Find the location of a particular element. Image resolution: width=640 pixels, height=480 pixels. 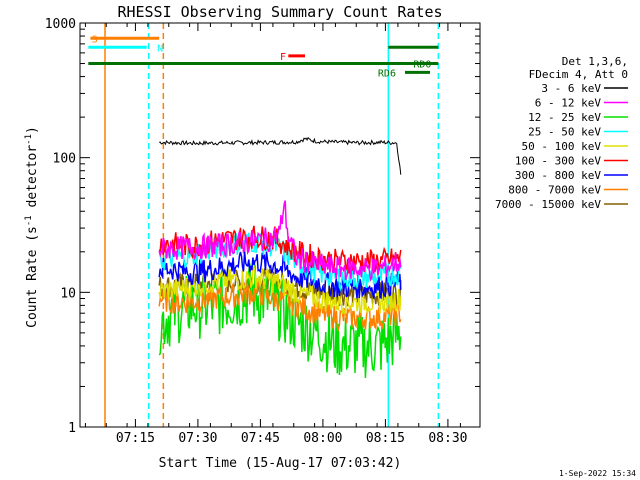

y-tick-label-3: 1000 is located at coordinates (60, 24).